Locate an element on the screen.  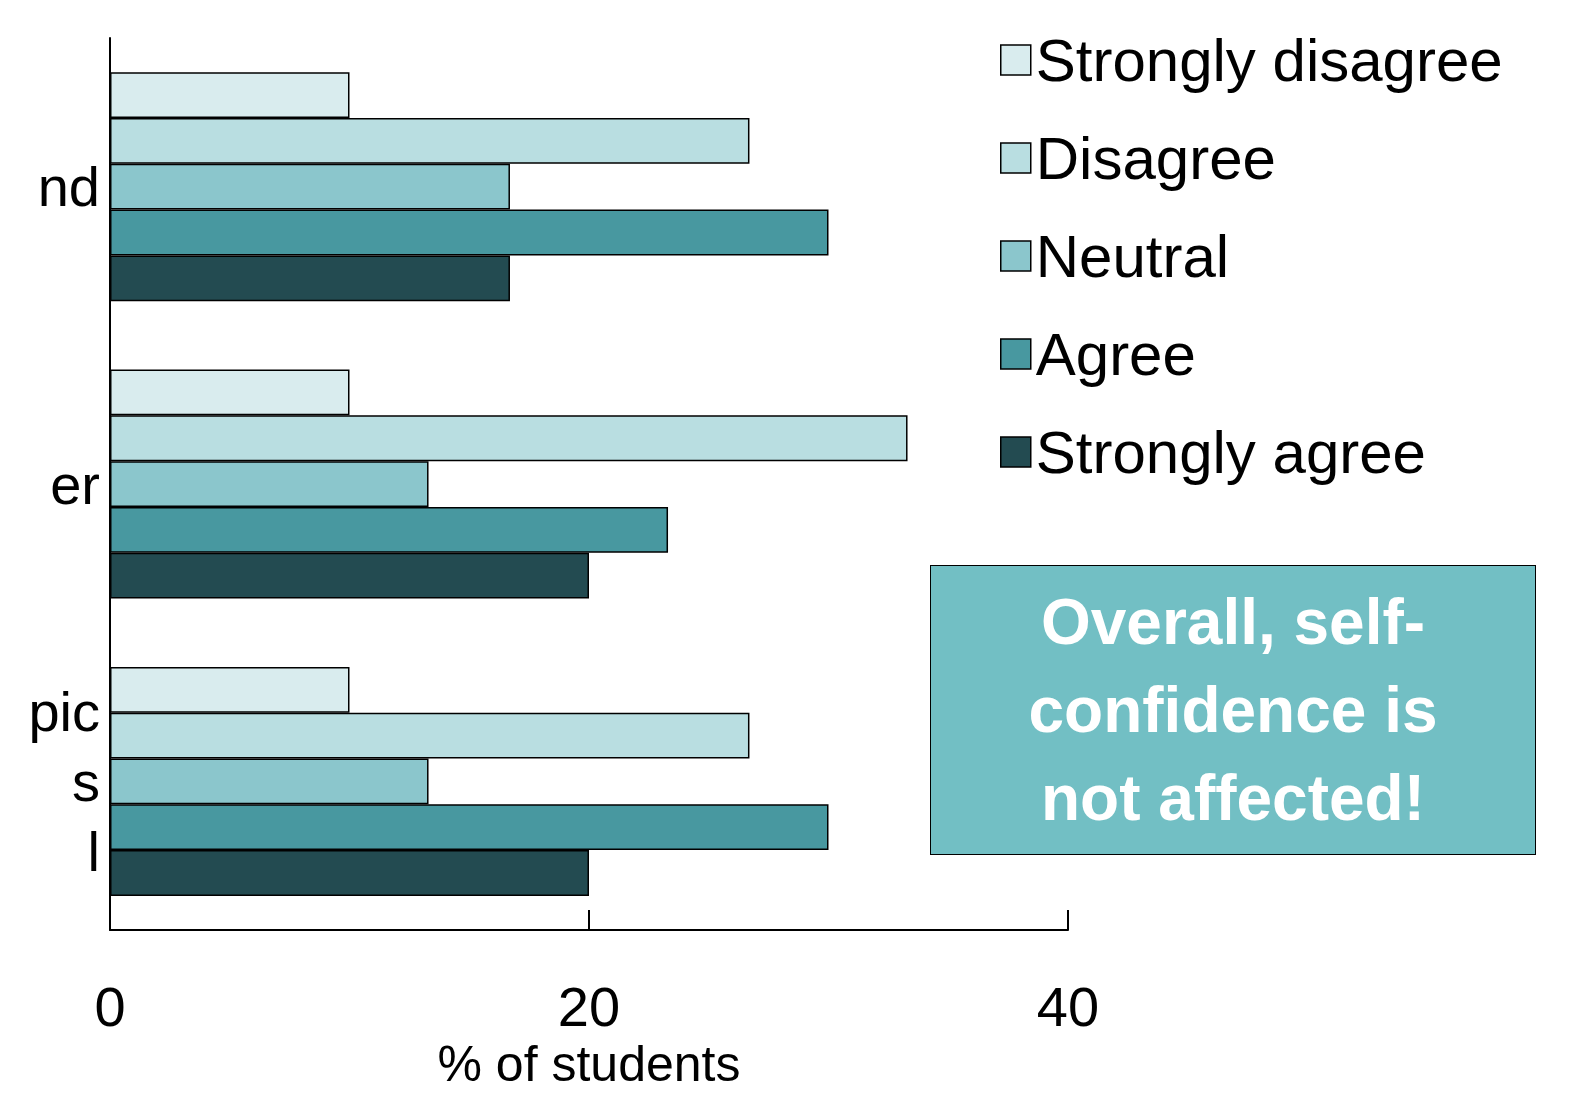
text-box: Overall, self-confidence is not affected! is located at coordinates (1233, 710).